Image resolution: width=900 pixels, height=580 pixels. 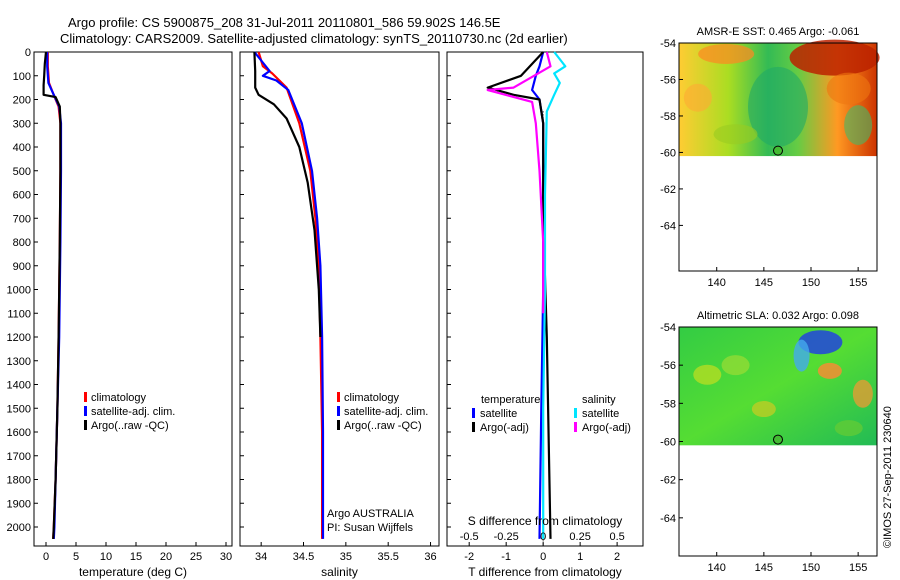 What do you see at coordinates (22, 172) in the screenshot?
I see `temperature-y-tick-label: 500` at bounding box center [22, 172].